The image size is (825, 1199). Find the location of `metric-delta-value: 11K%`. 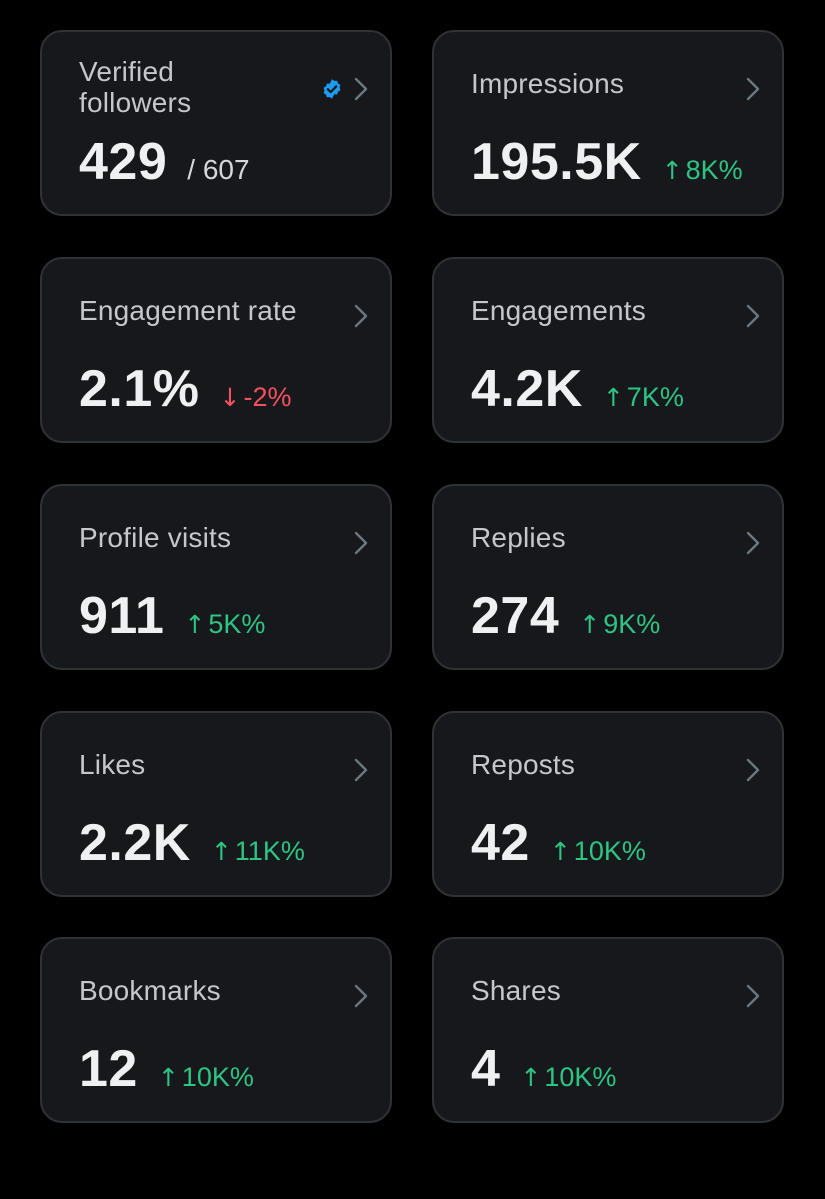

metric-delta-value: 11K% is located at coordinates (269, 851).